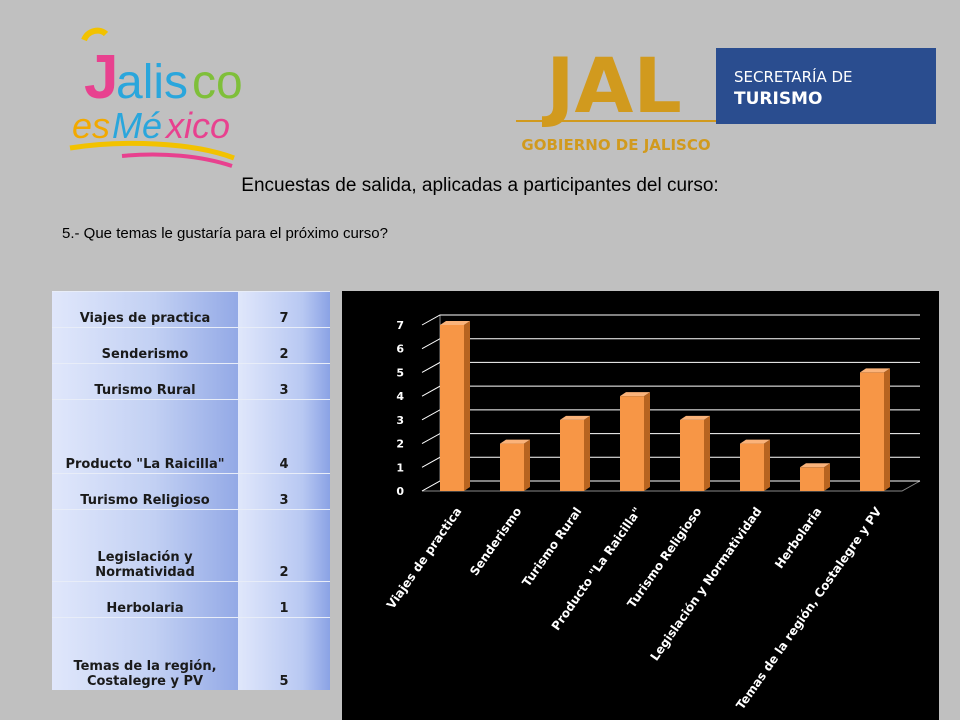 This screenshot has height=720, width=960. I want to click on table-row: Temas de la región, Costalegre y PV 5, so click(191, 653).